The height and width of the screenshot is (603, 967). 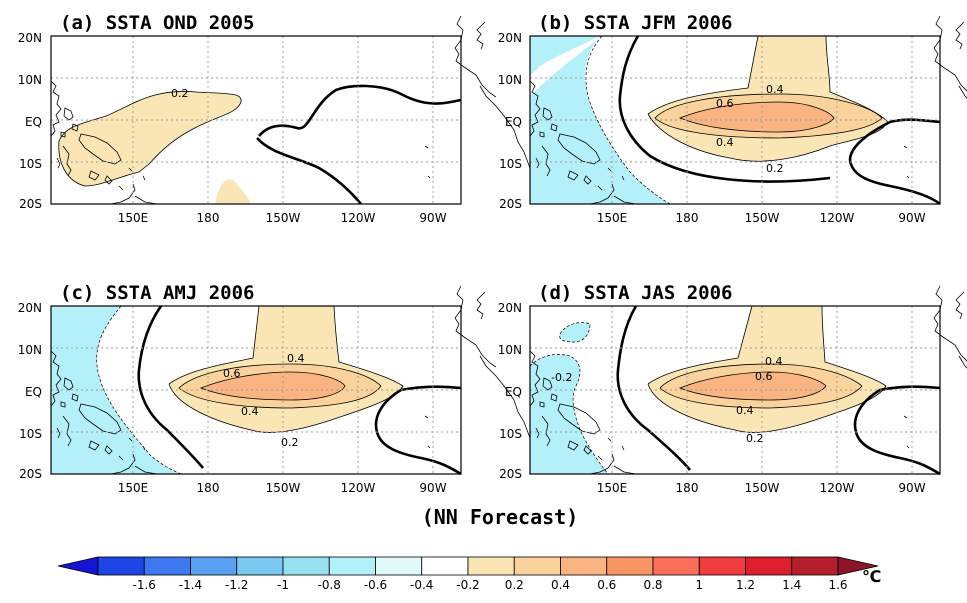 I want to click on lon-axis-b: 150E 180 150W 120W 90W, so click(x=761, y=218).